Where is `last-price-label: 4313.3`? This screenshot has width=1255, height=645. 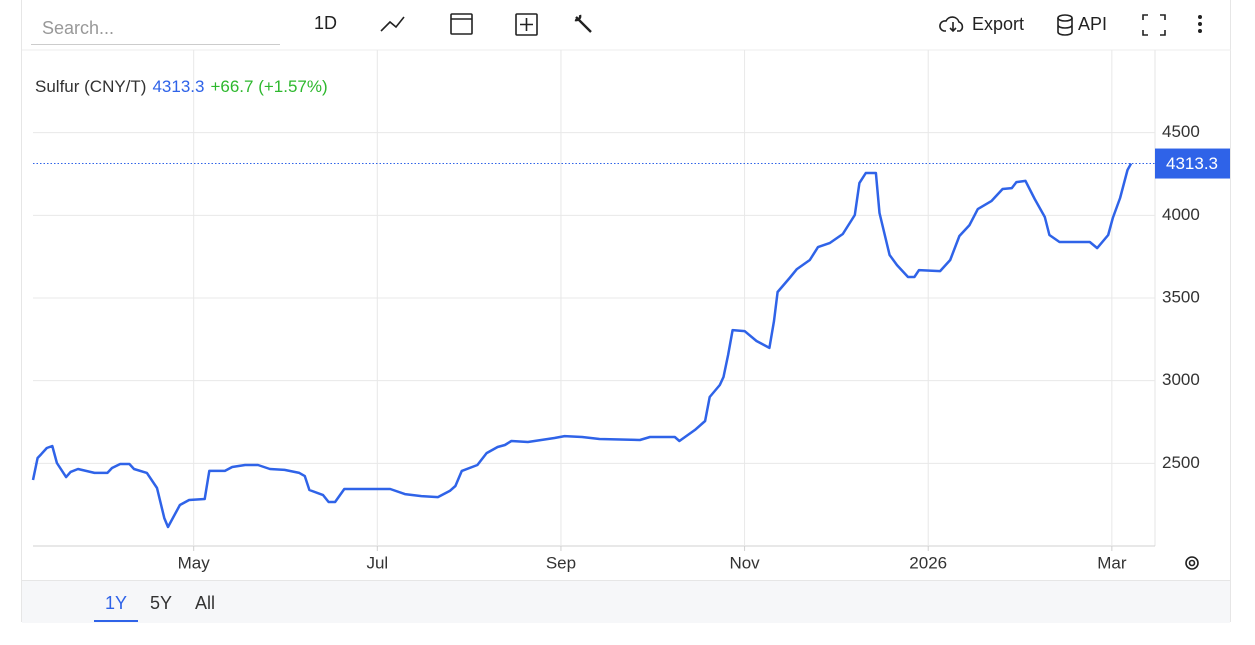
last-price-label: 4313.3 is located at coordinates (1192, 163).